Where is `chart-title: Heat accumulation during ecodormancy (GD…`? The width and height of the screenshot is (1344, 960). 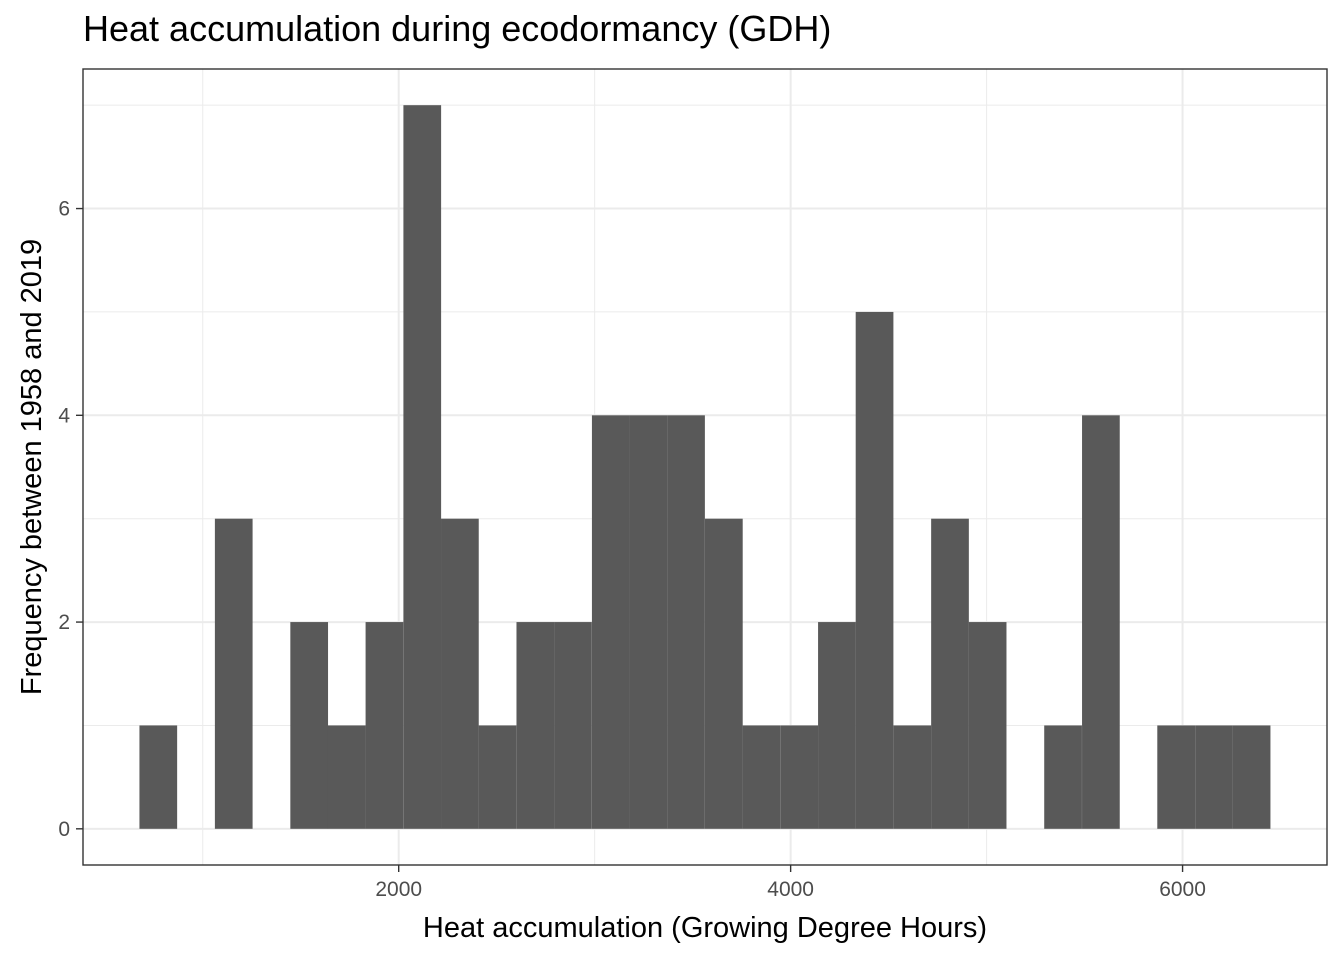 chart-title: Heat accumulation during ecodormancy (GD… is located at coordinates (457, 28).